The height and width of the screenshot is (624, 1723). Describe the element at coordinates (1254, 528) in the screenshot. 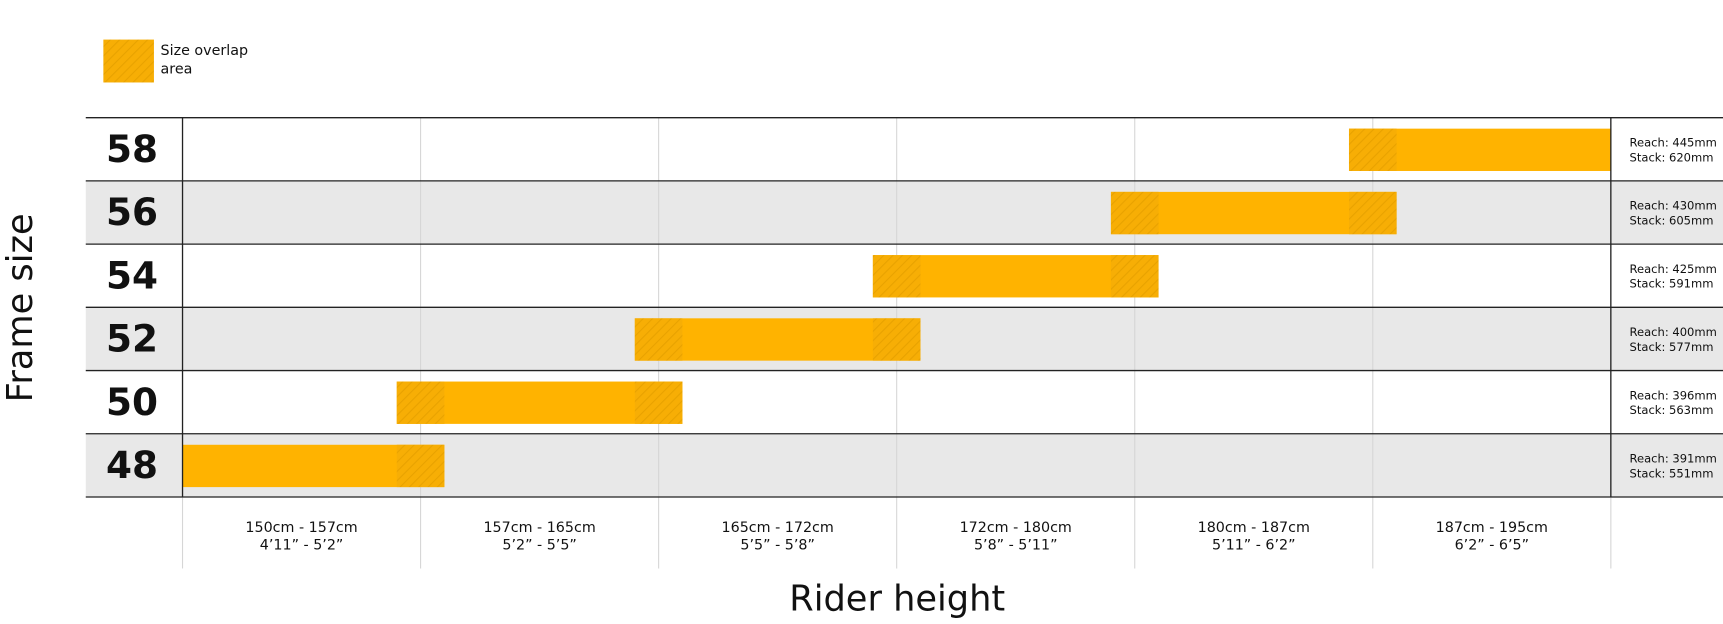

I see `height-cm-label: 180cm - 187cm` at that location.